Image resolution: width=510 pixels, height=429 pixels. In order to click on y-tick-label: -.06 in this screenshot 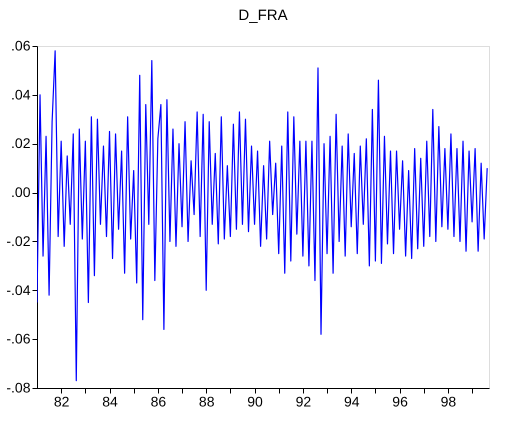, I will do `click(18, 338)`.